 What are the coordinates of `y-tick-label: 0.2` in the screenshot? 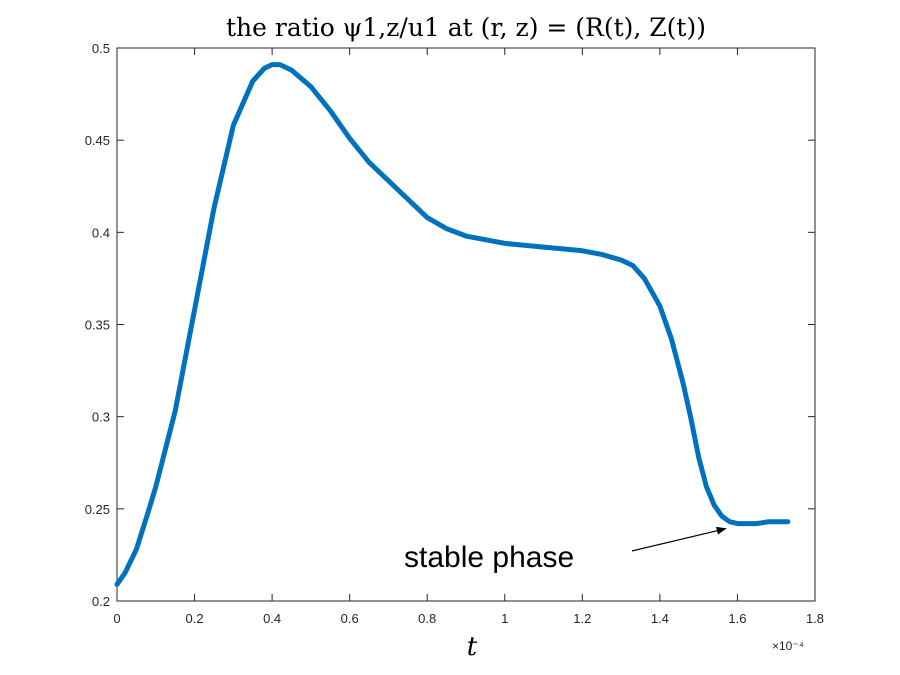 It's located at (101, 601).